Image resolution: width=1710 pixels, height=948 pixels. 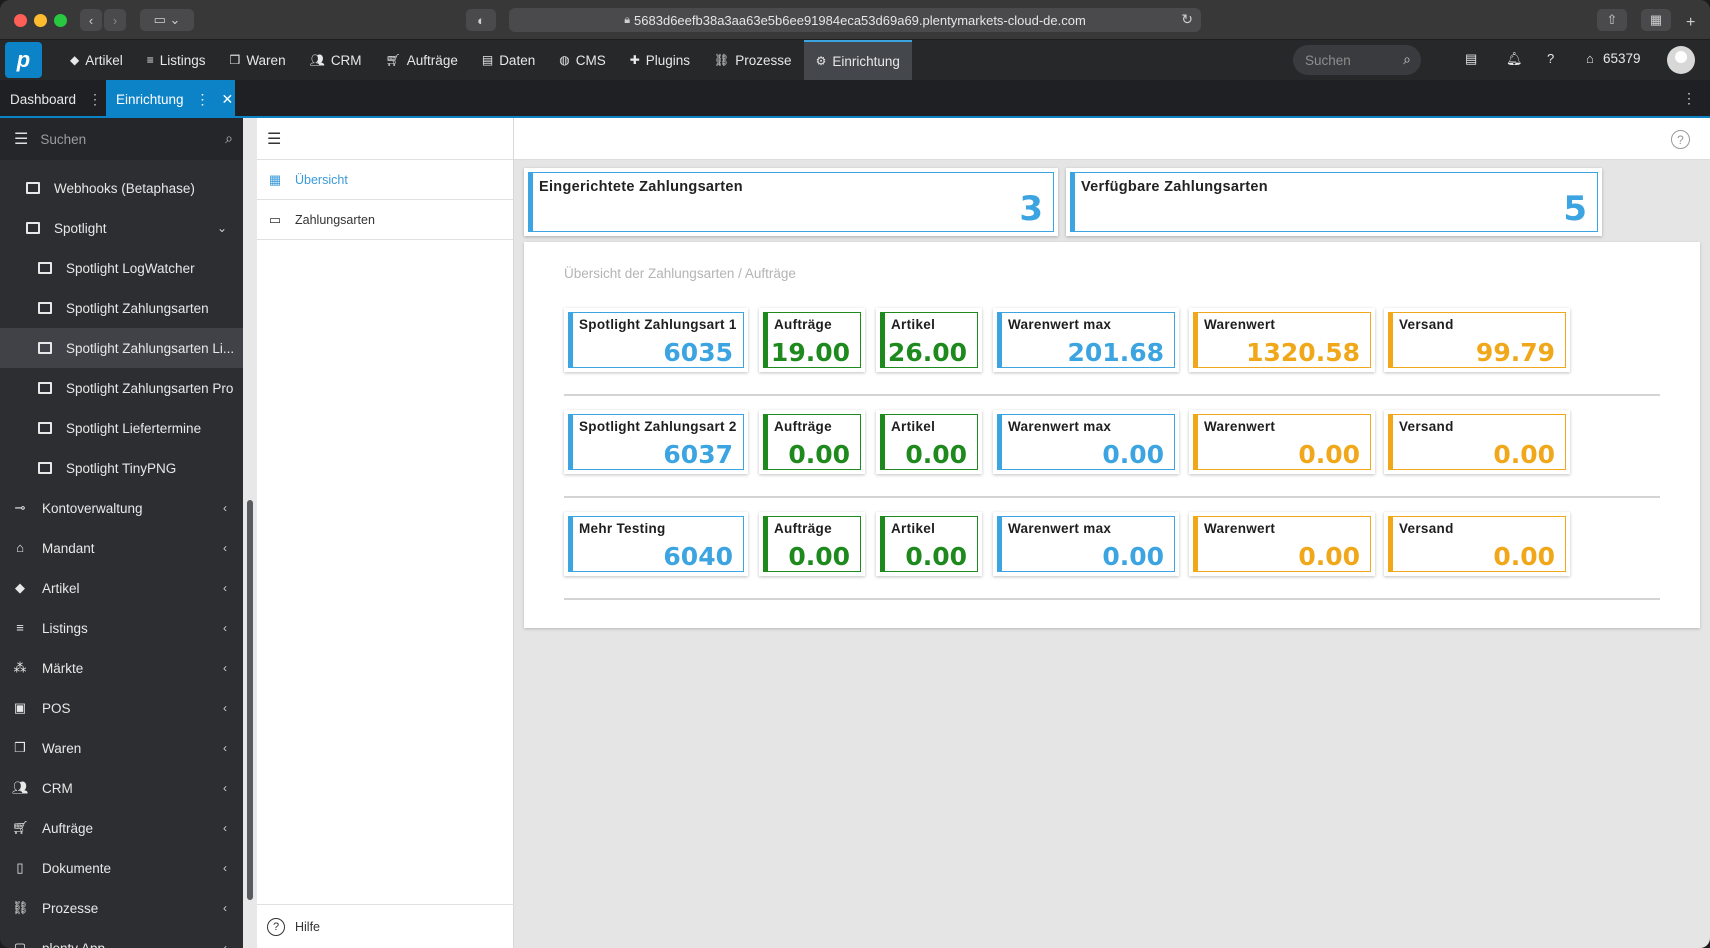 I want to click on new-tab-icon: +, so click(x=1691, y=22).